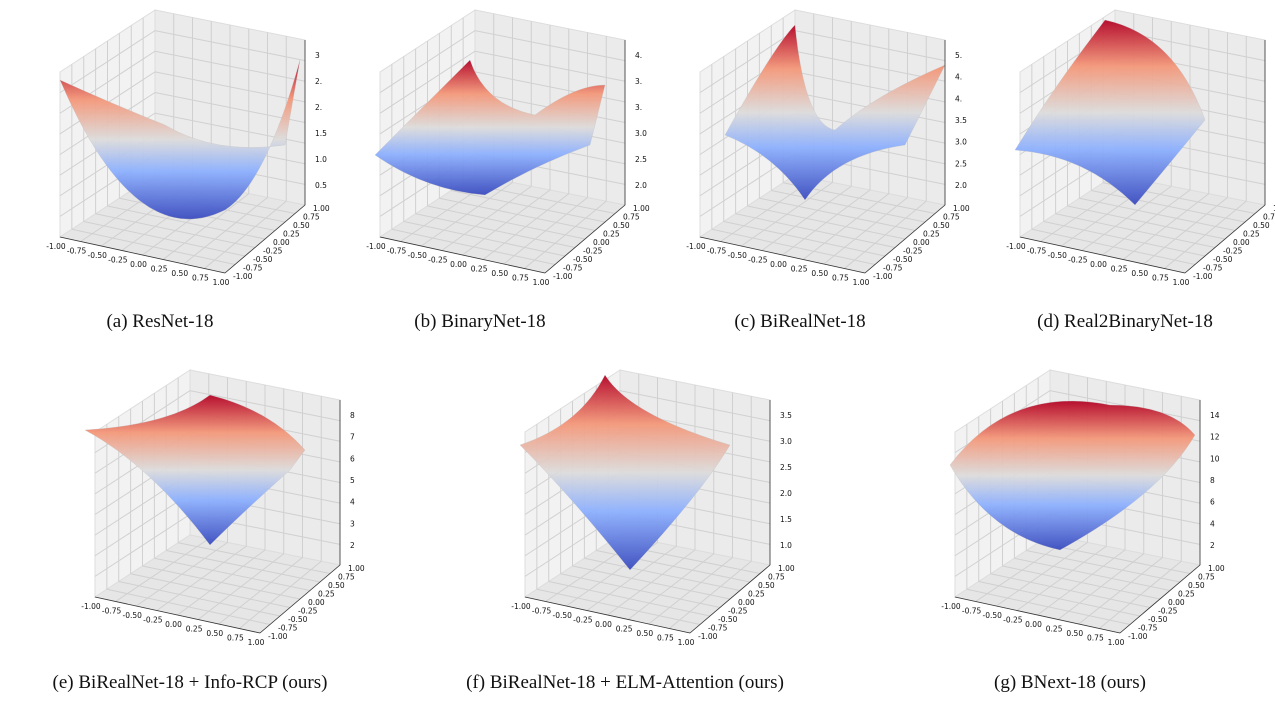 The height and width of the screenshot is (721, 1275). Describe the element at coordinates (958, 55) in the screenshot. I see `z-tick-label: 5.` at that location.